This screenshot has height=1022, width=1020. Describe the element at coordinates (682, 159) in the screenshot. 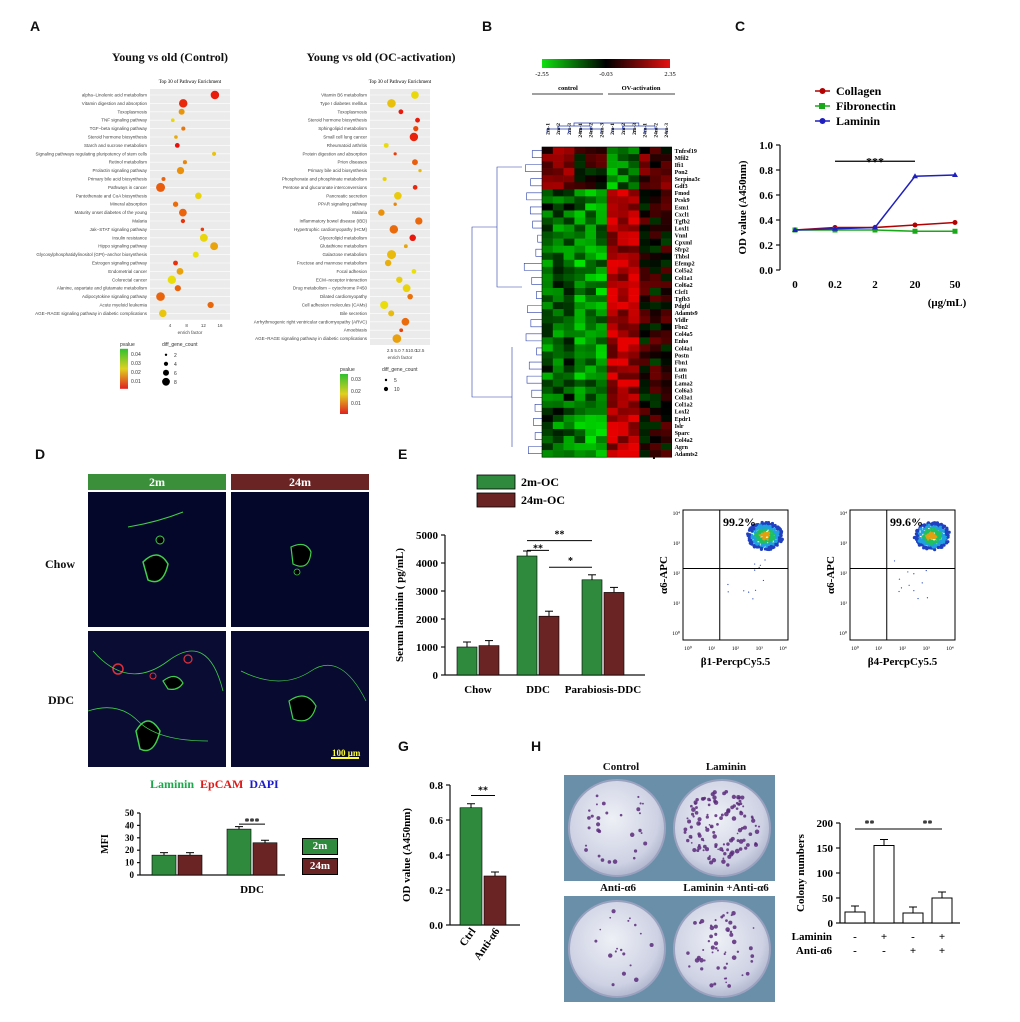

I see `heatmap-gene-label: Mfil2` at that location.